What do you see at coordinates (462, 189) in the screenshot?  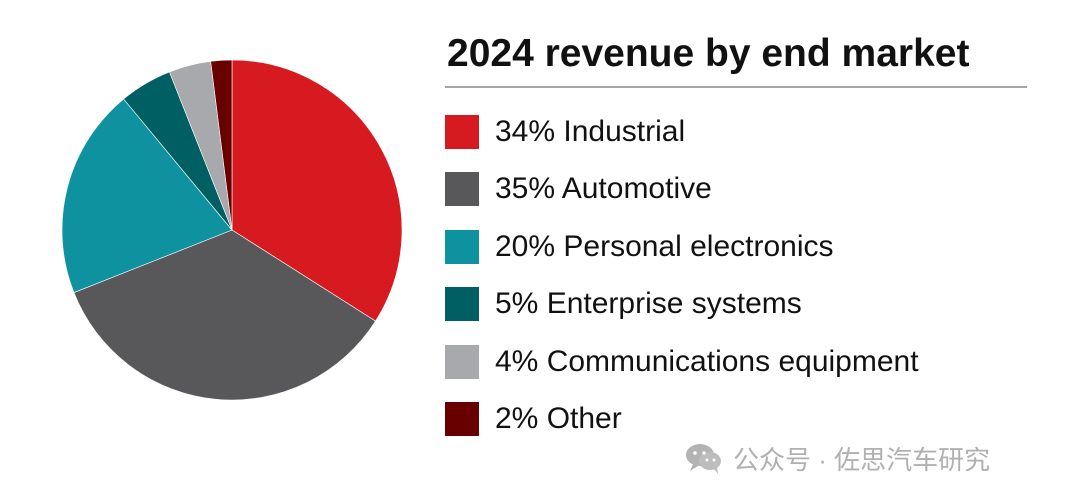 I see `legend-swatch-automotive` at bounding box center [462, 189].